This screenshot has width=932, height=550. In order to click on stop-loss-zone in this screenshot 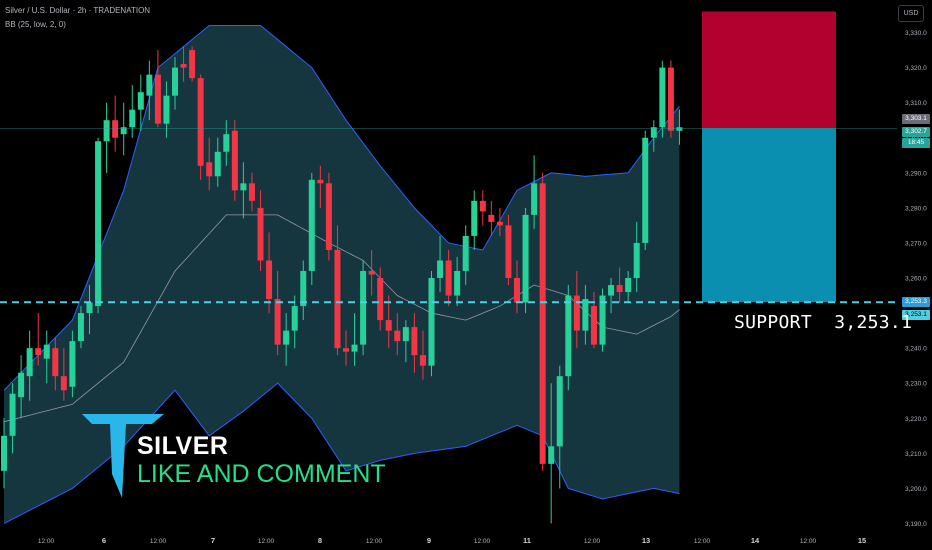, I will do `click(769, 70)`.